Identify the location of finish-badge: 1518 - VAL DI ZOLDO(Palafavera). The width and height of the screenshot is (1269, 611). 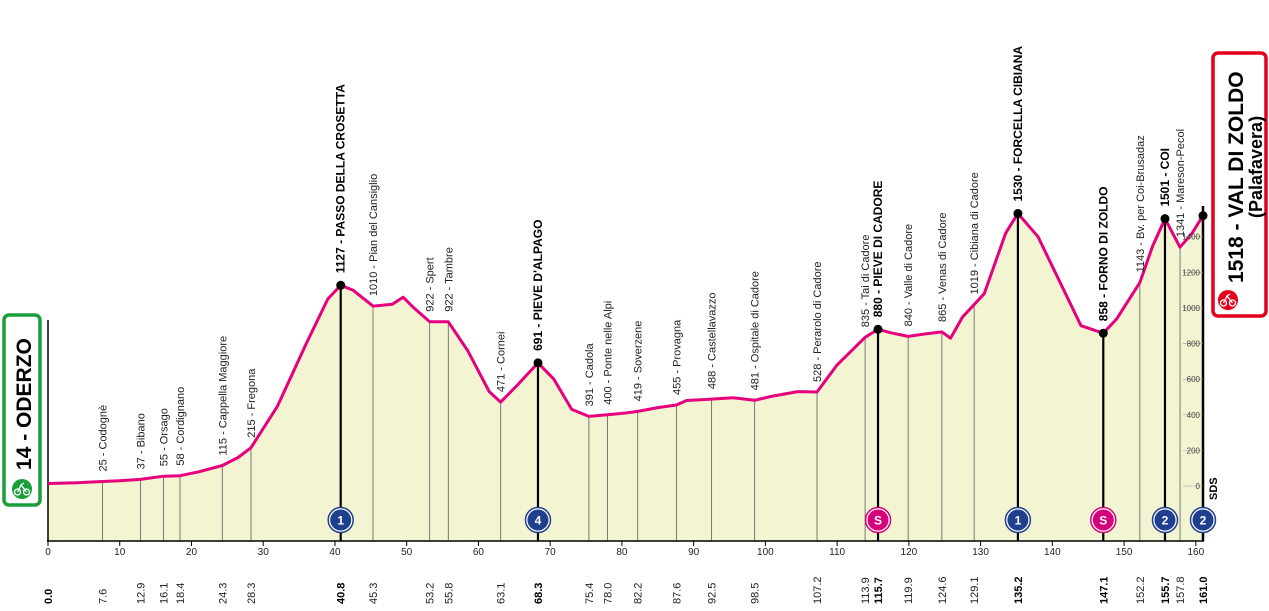
(1239, 184).